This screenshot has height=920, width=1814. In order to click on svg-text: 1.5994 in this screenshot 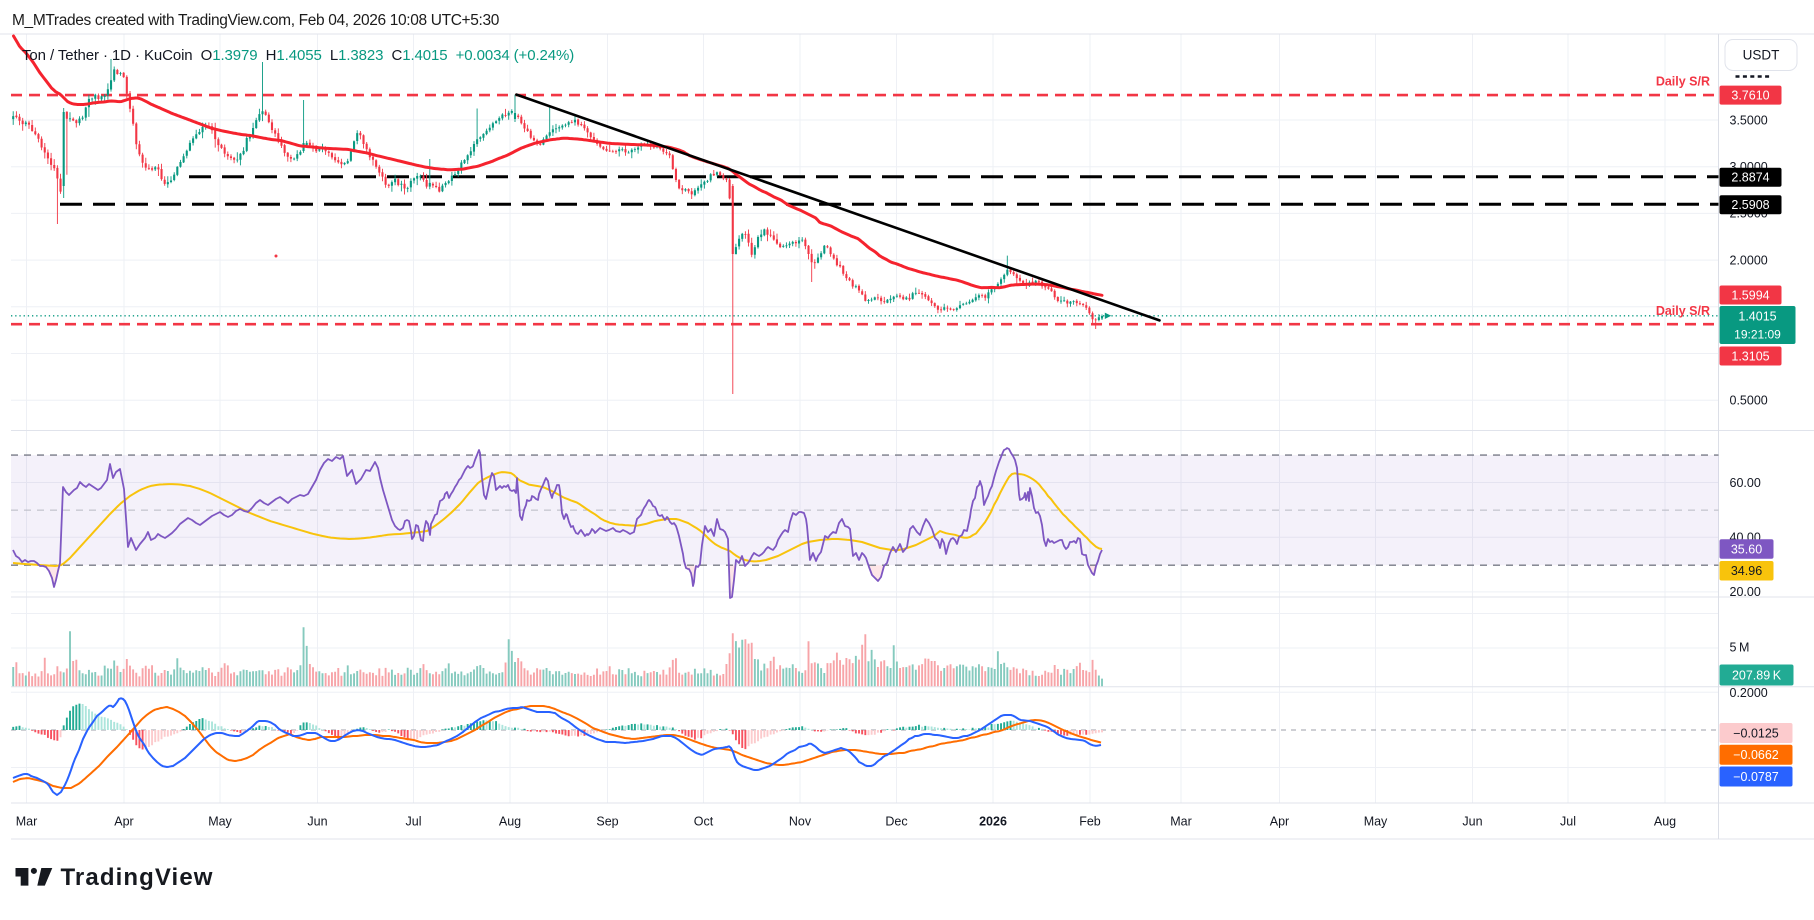, I will do `click(1750, 295)`.